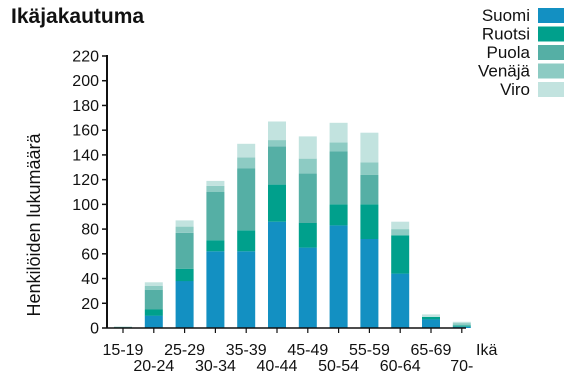 This screenshot has width=570, height=373. What do you see at coordinates (90, 279) in the screenshot?
I see `y-tick-label-40: 40` at bounding box center [90, 279].